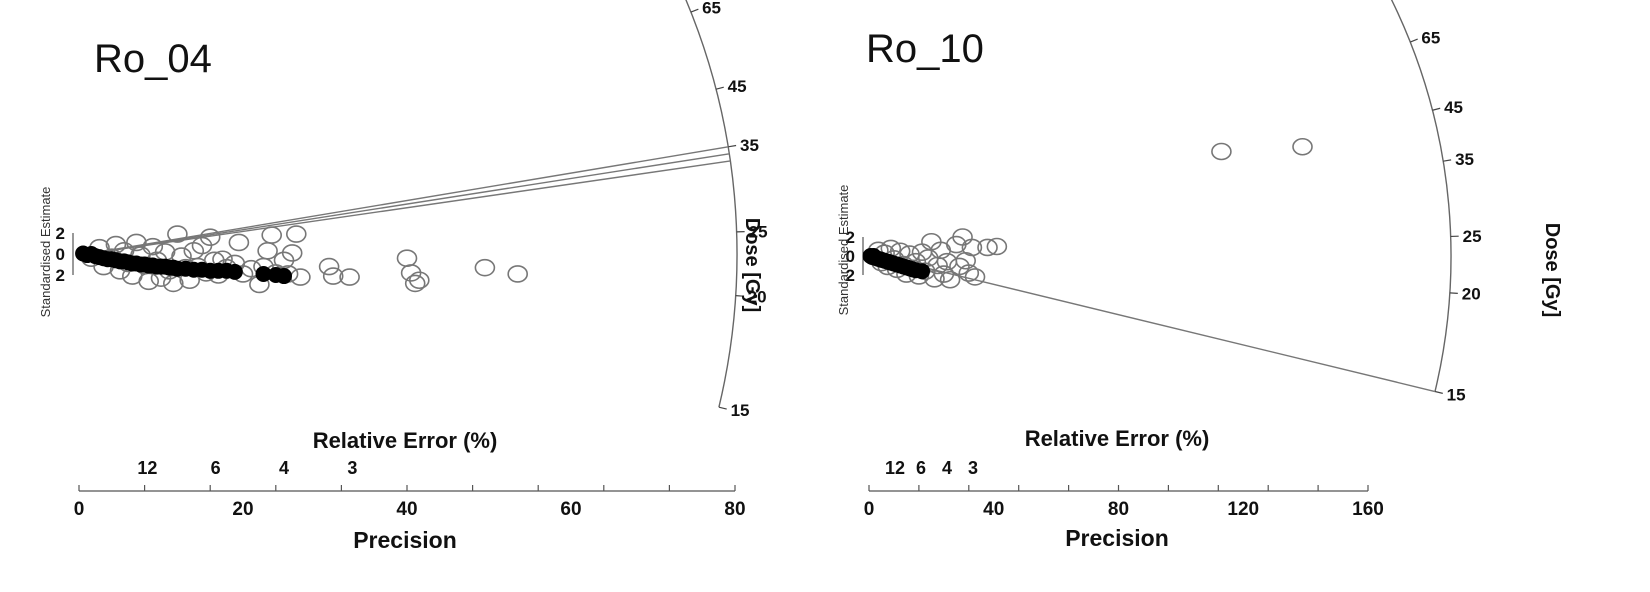 The height and width of the screenshot is (592, 1650). Describe the element at coordinates (242, 509) in the screenshot. I see `precision-tick-label: 20` at that location.